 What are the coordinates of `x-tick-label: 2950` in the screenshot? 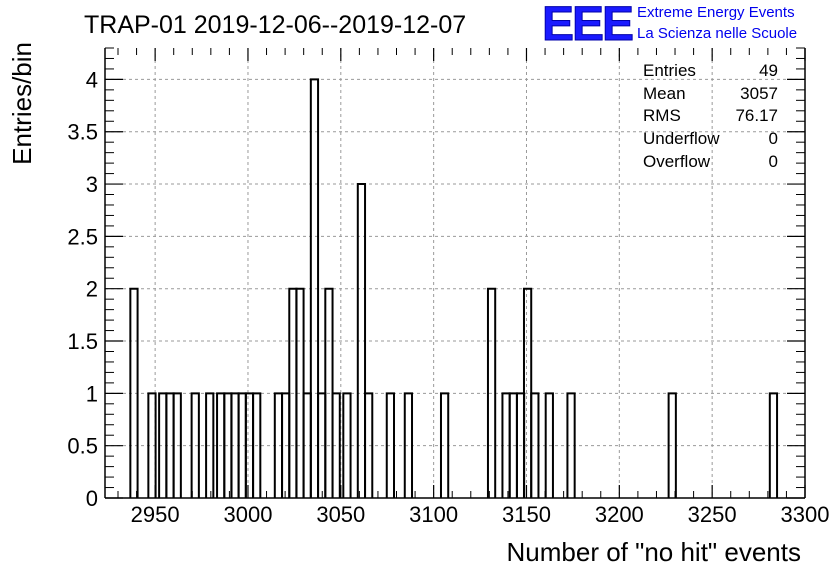 It's located at (155, 514).